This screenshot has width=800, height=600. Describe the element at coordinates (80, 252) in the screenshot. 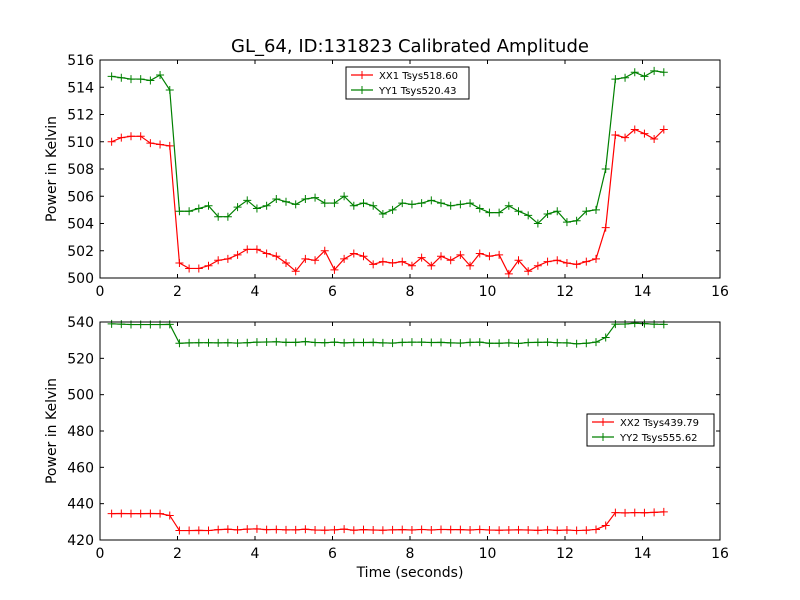

I see `y-tick-label: 502` at that location.